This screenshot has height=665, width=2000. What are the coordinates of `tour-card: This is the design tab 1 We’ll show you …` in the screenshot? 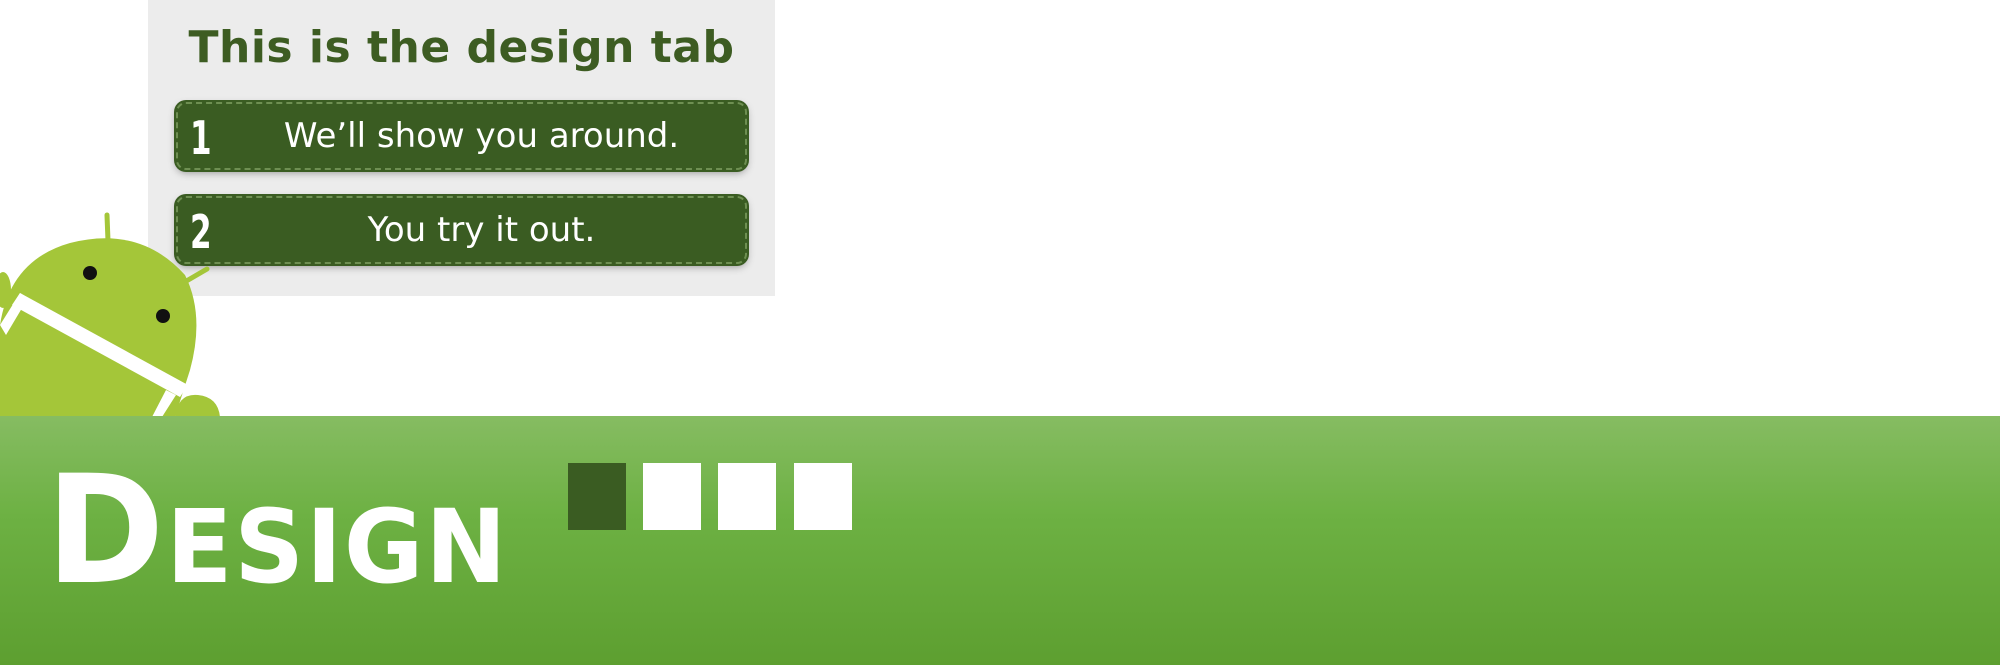 It's located at (461, 148).